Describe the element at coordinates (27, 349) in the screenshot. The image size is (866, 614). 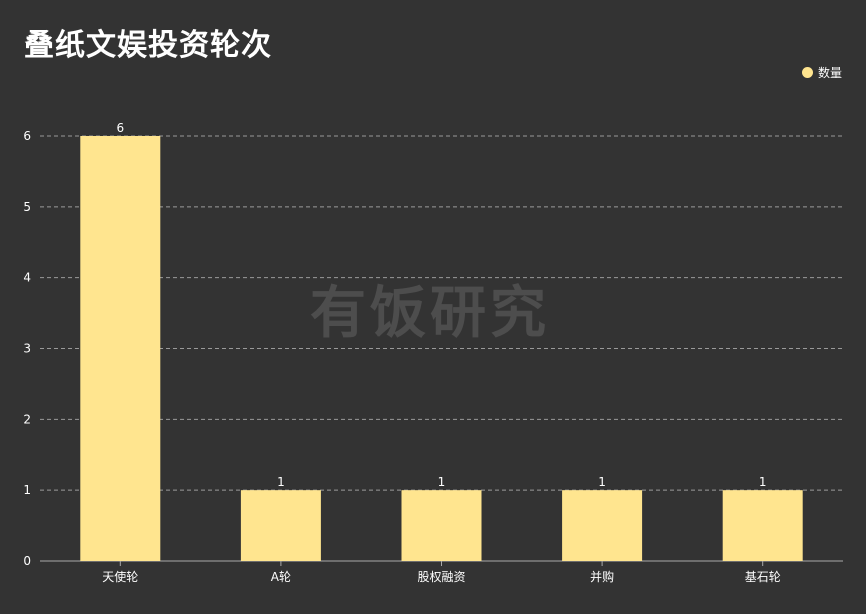
I see `y-tick-label: 3` at that location.